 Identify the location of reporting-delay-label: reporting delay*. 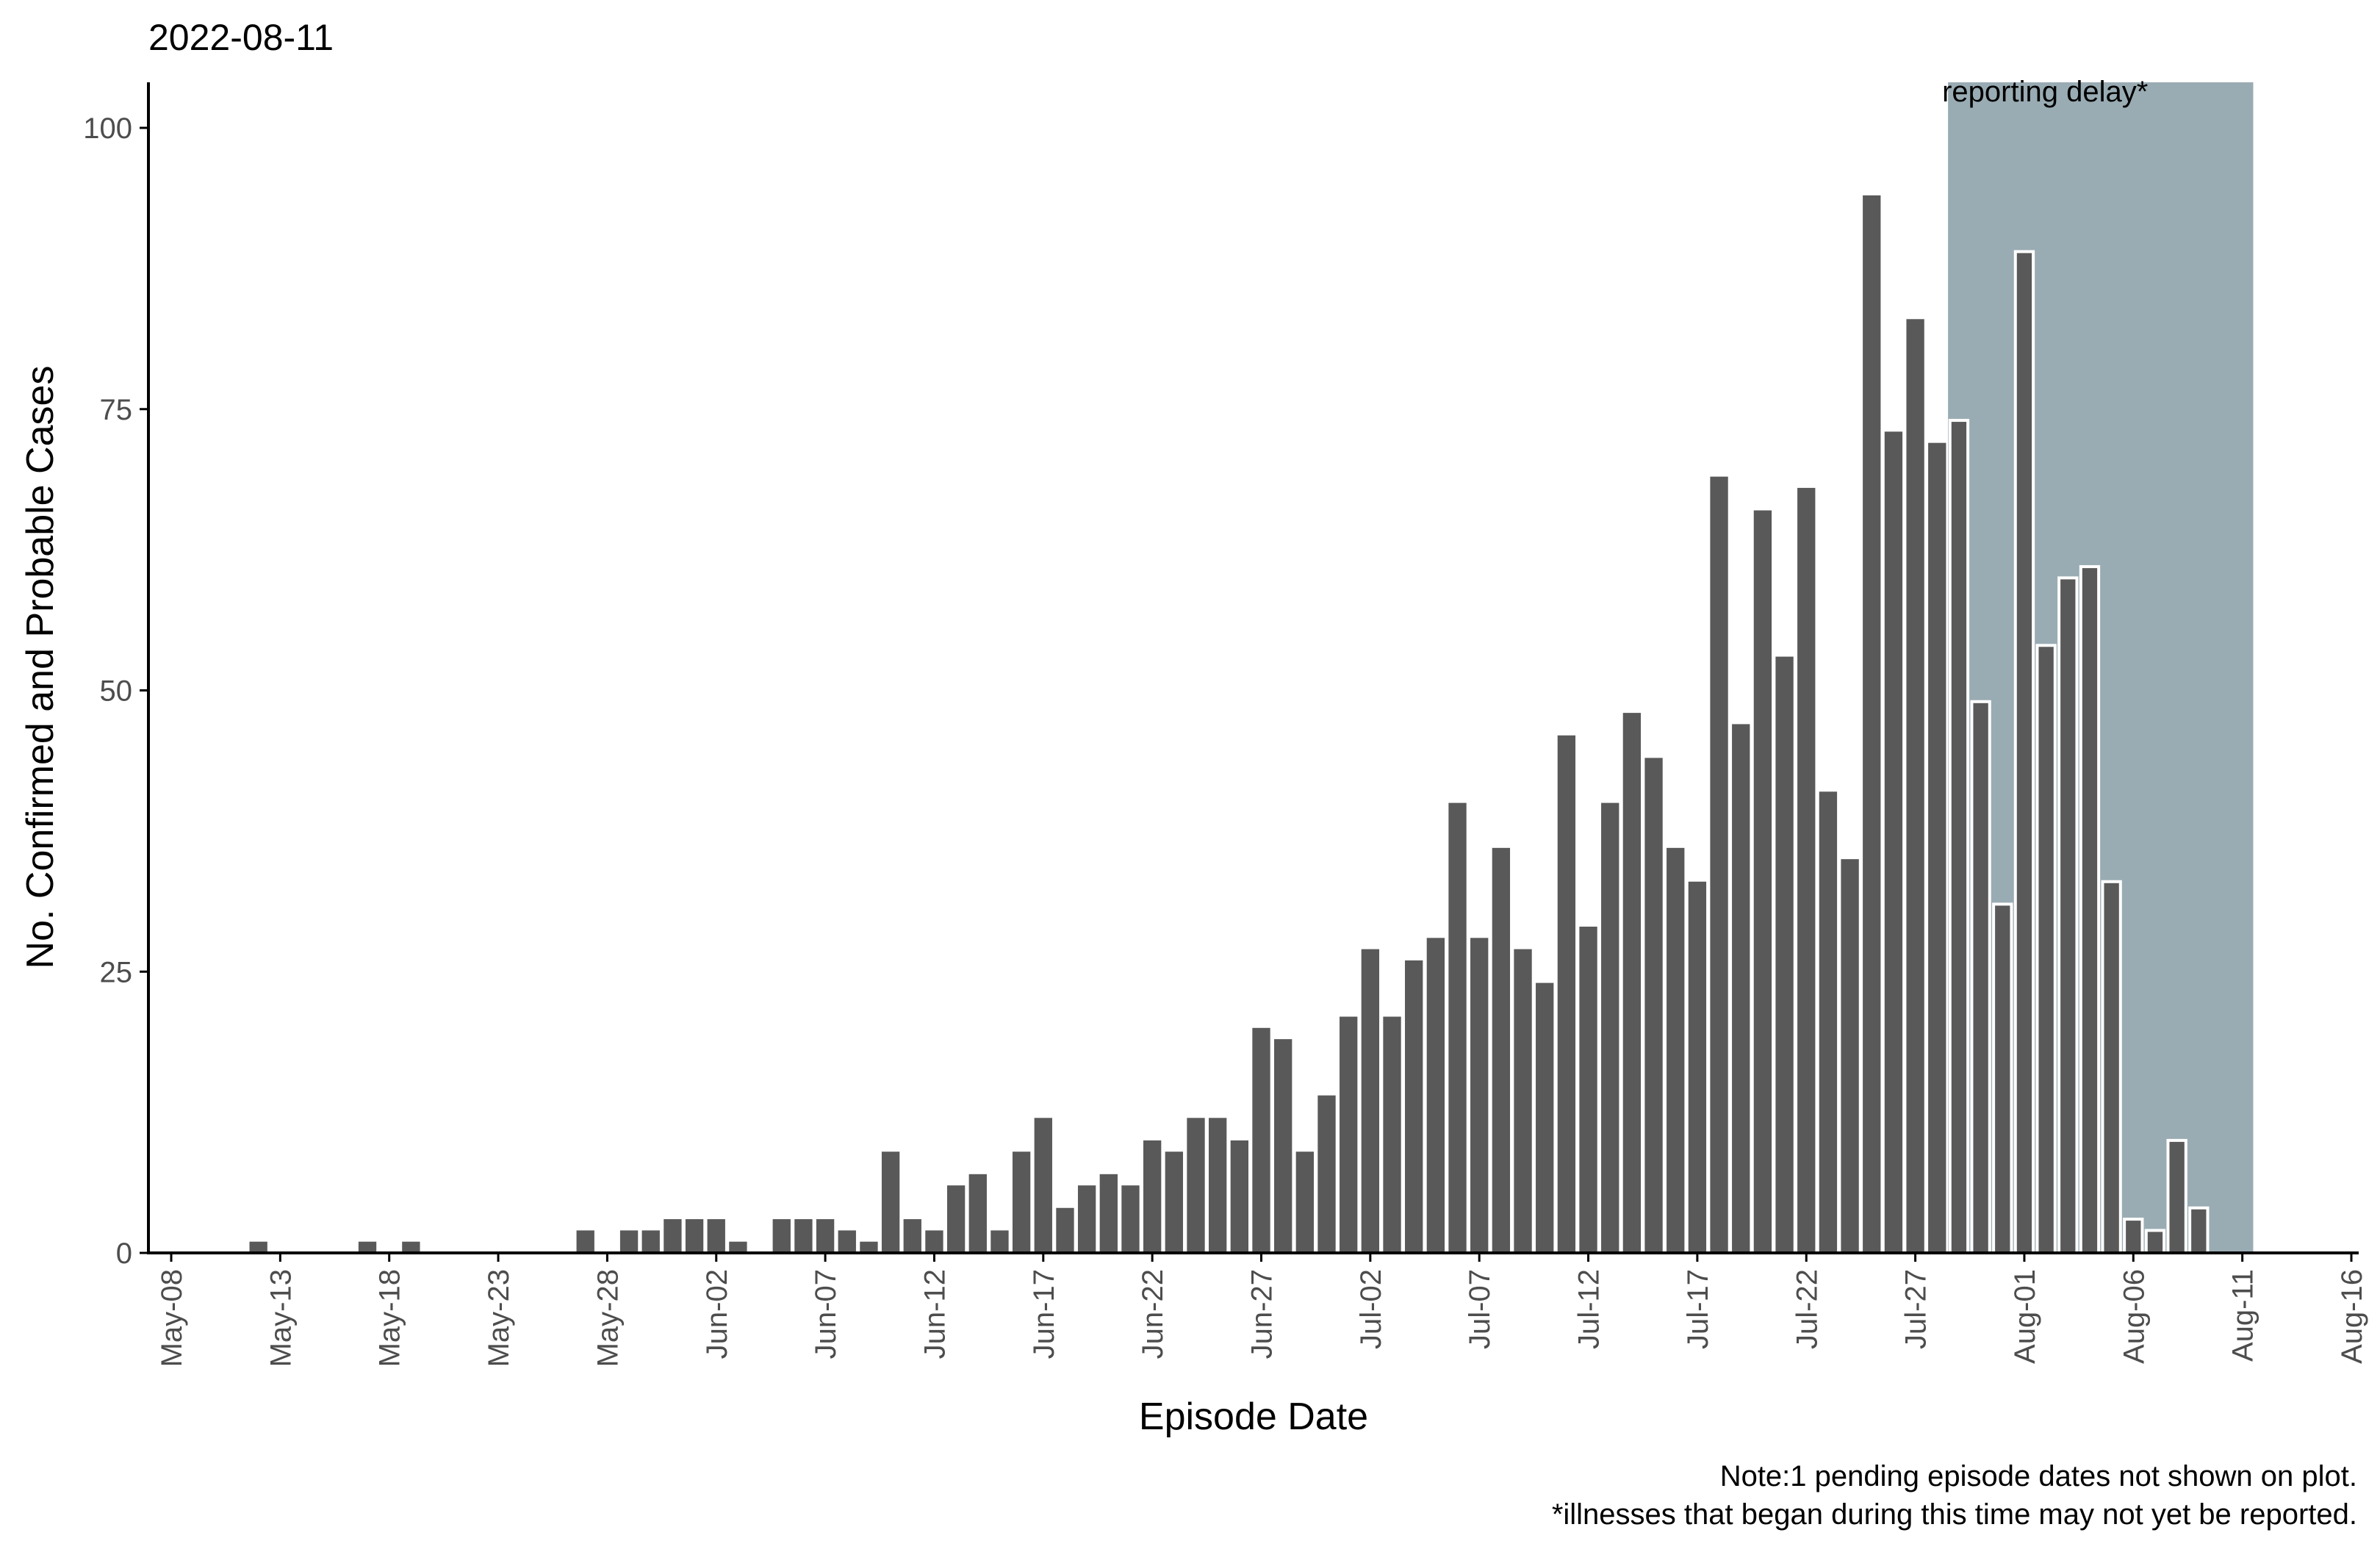
(2045, 92).